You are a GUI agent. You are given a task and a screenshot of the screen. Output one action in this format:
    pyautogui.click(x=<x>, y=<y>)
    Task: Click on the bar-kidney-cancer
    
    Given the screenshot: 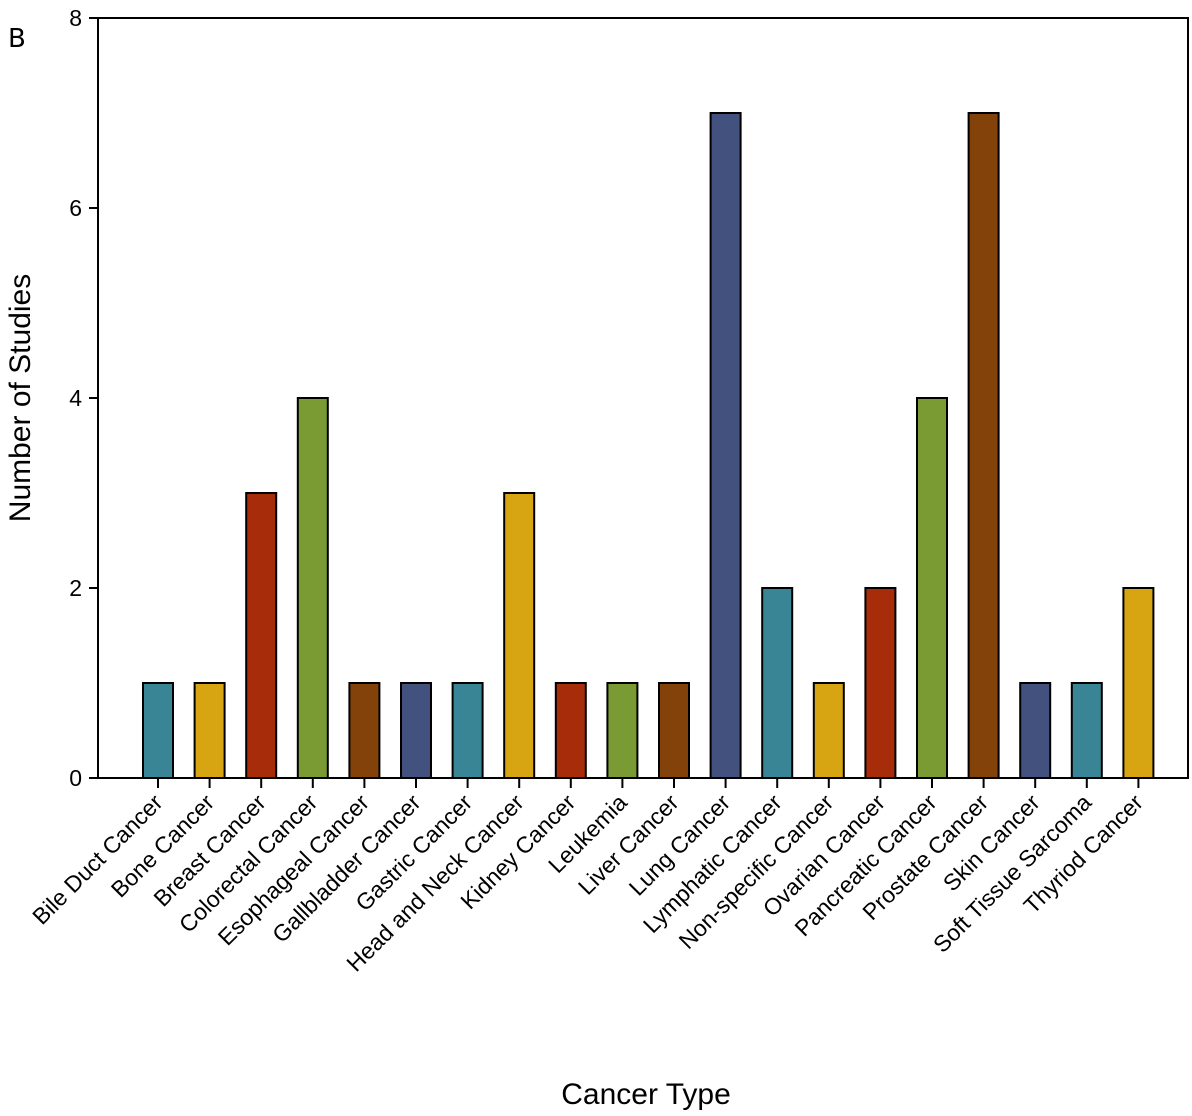 What is the action you would take?
    pyautogui.click(x=570, y=730)
    